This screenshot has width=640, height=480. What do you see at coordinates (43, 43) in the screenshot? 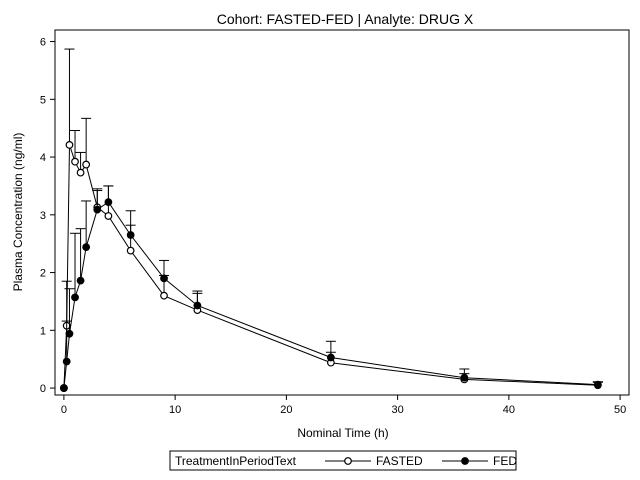
I see `y-tick-label: 6` at bounding box center [43, 43].